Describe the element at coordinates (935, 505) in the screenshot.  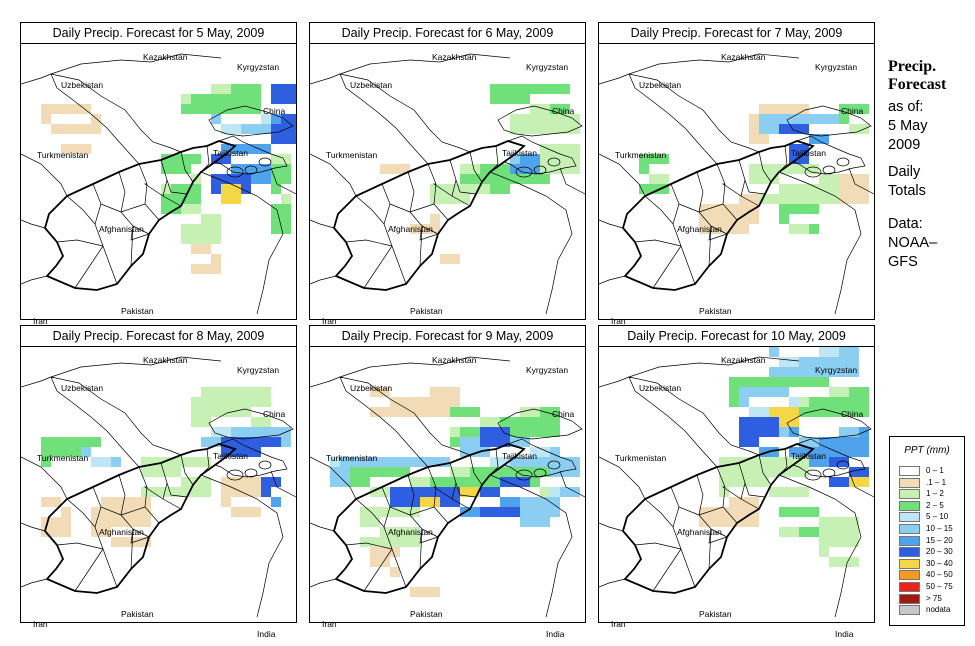
I see `legend-label: 2 – 5` at that location.